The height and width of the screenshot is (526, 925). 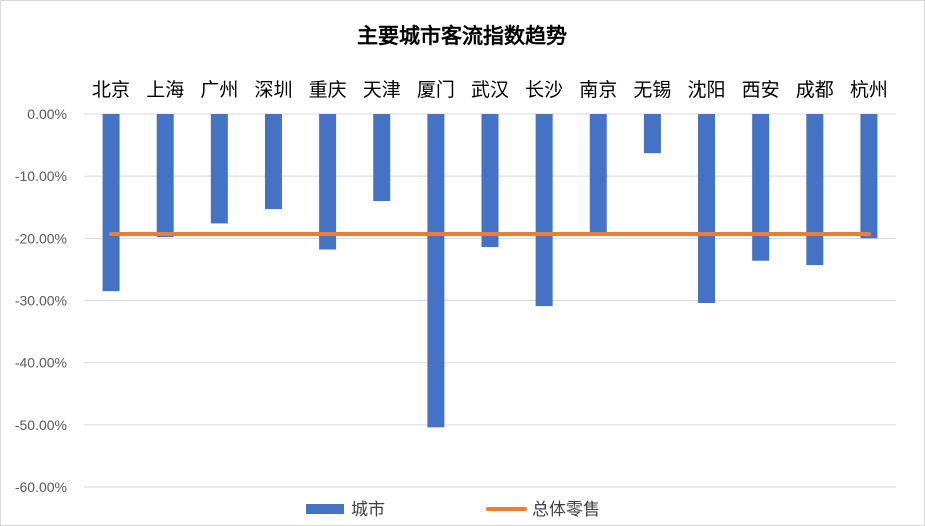 What do you see at coordinates (436, 90) in the screenshot?
I see `category-label: 厦门` at bounding box center [436, 90].